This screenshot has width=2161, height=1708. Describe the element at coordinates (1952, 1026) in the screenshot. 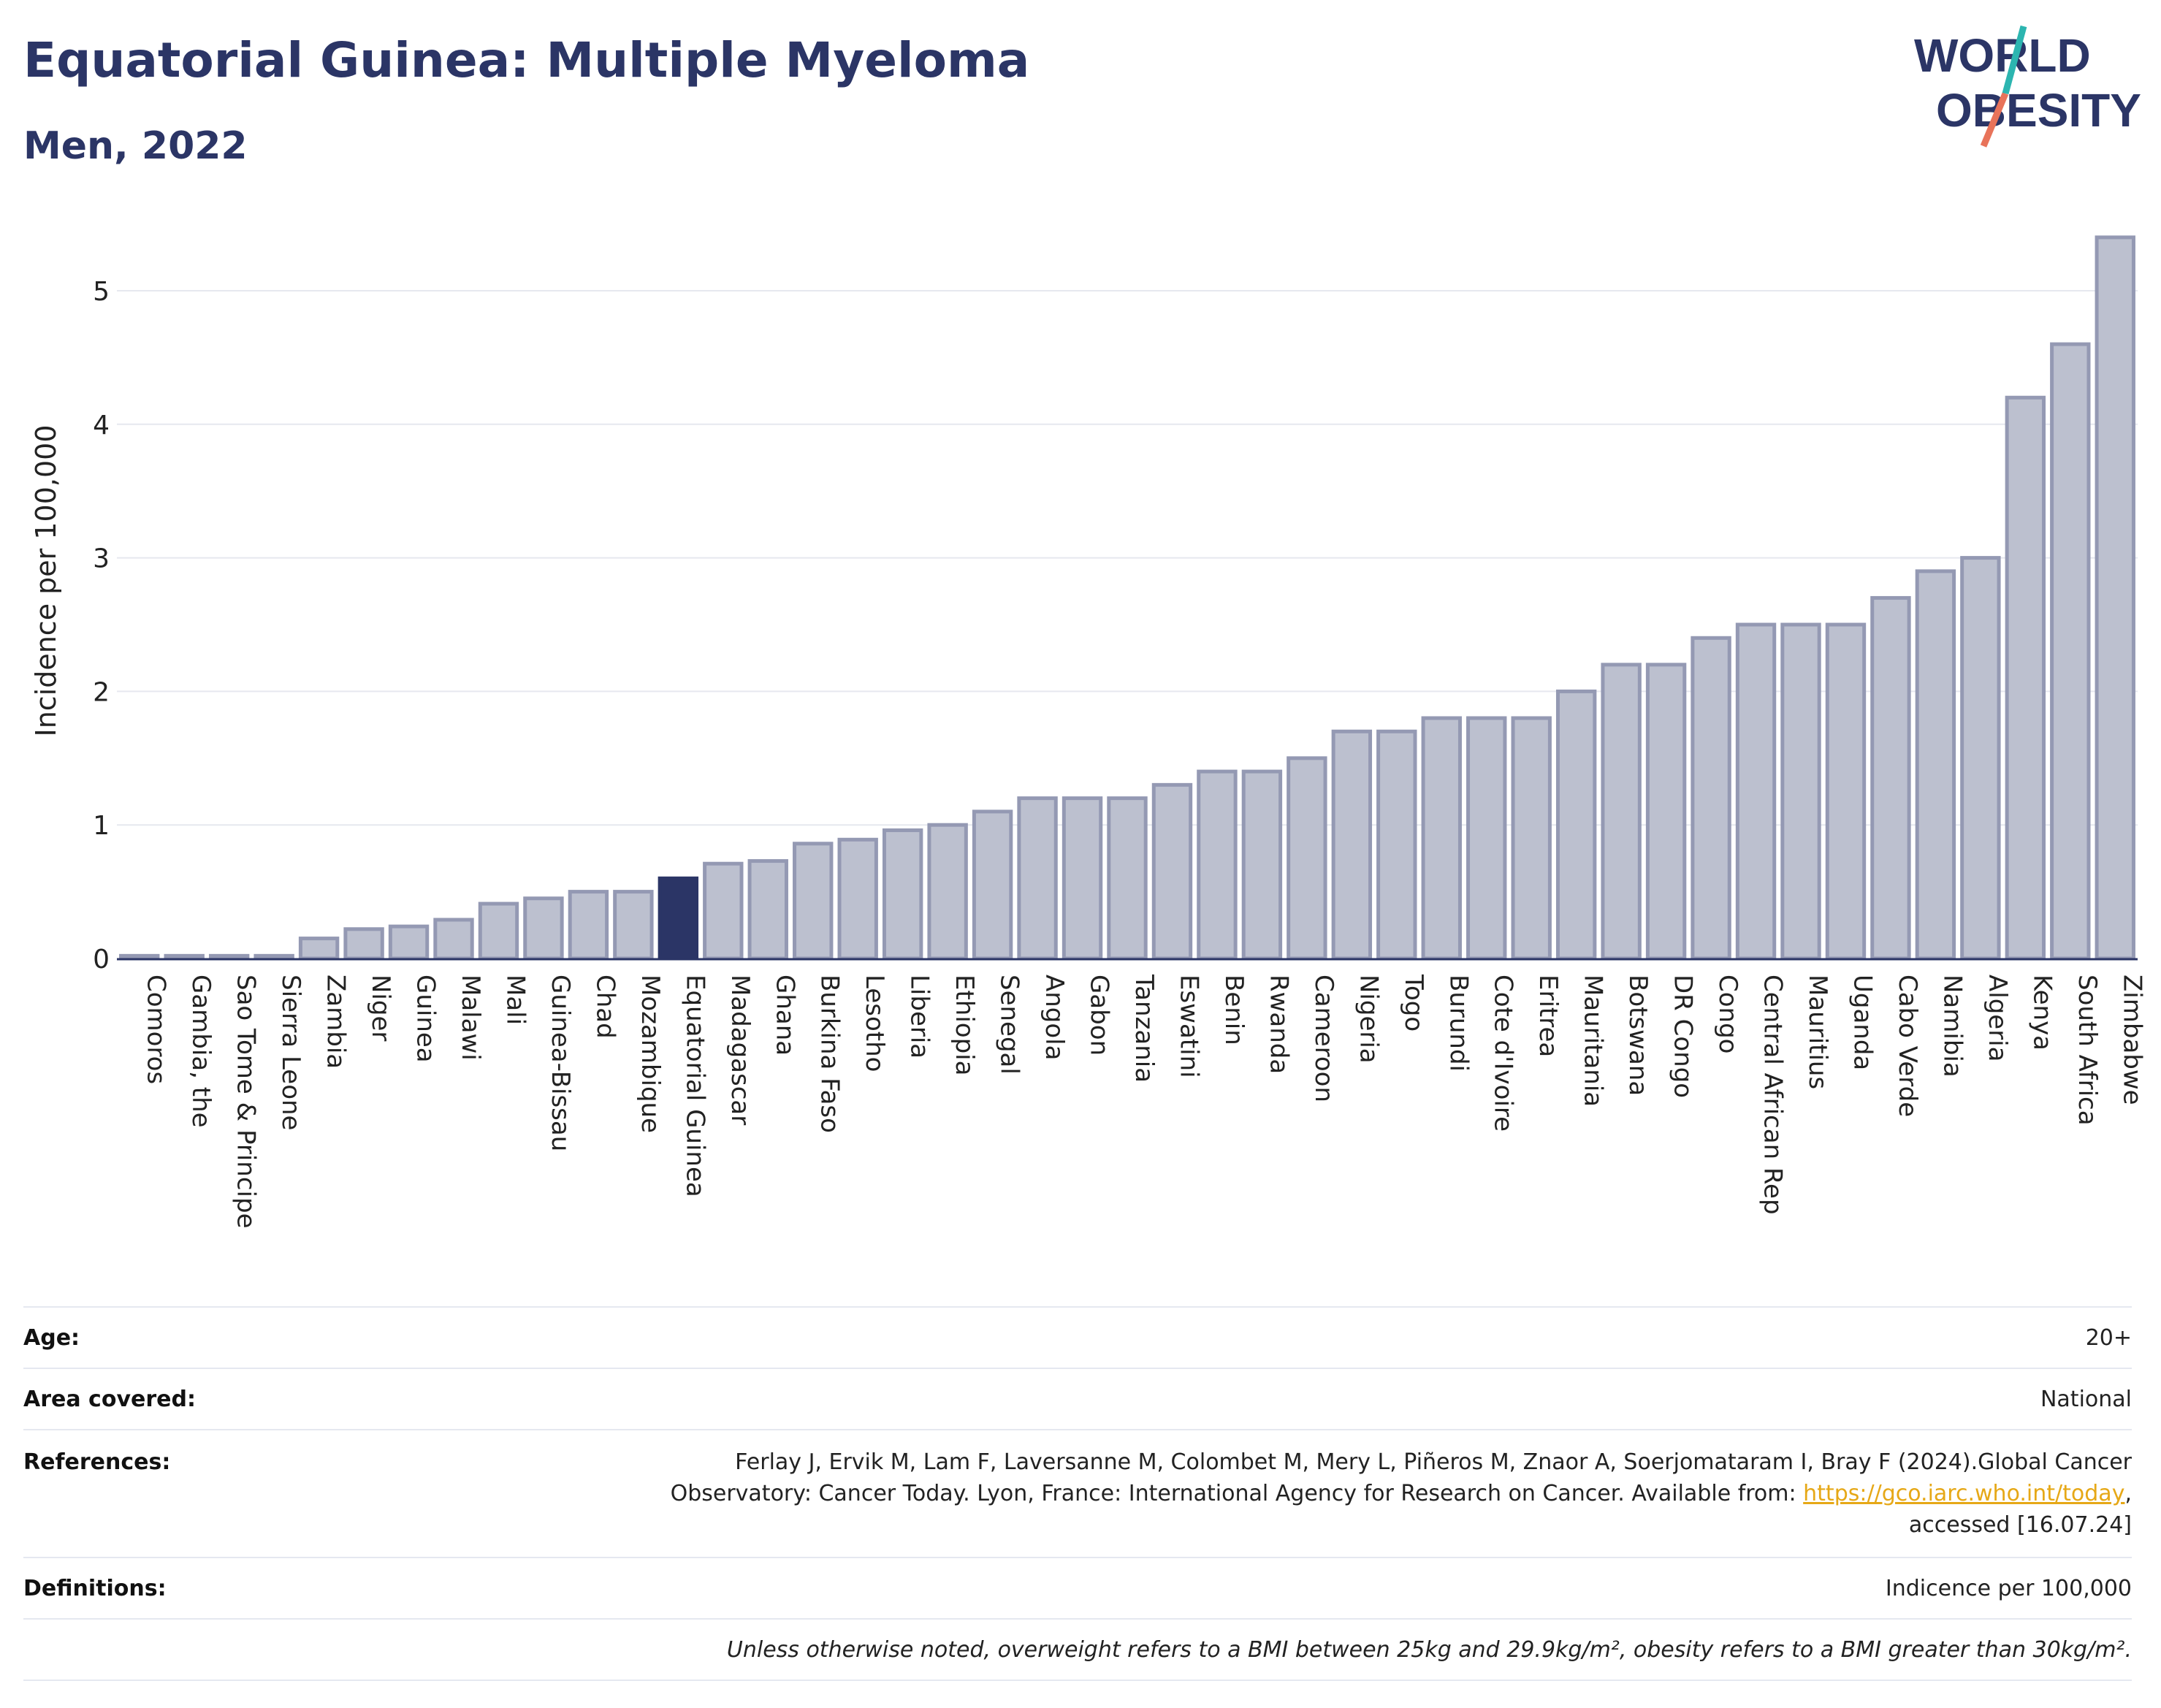

I see `x-tick-label: Namibia` at that location.